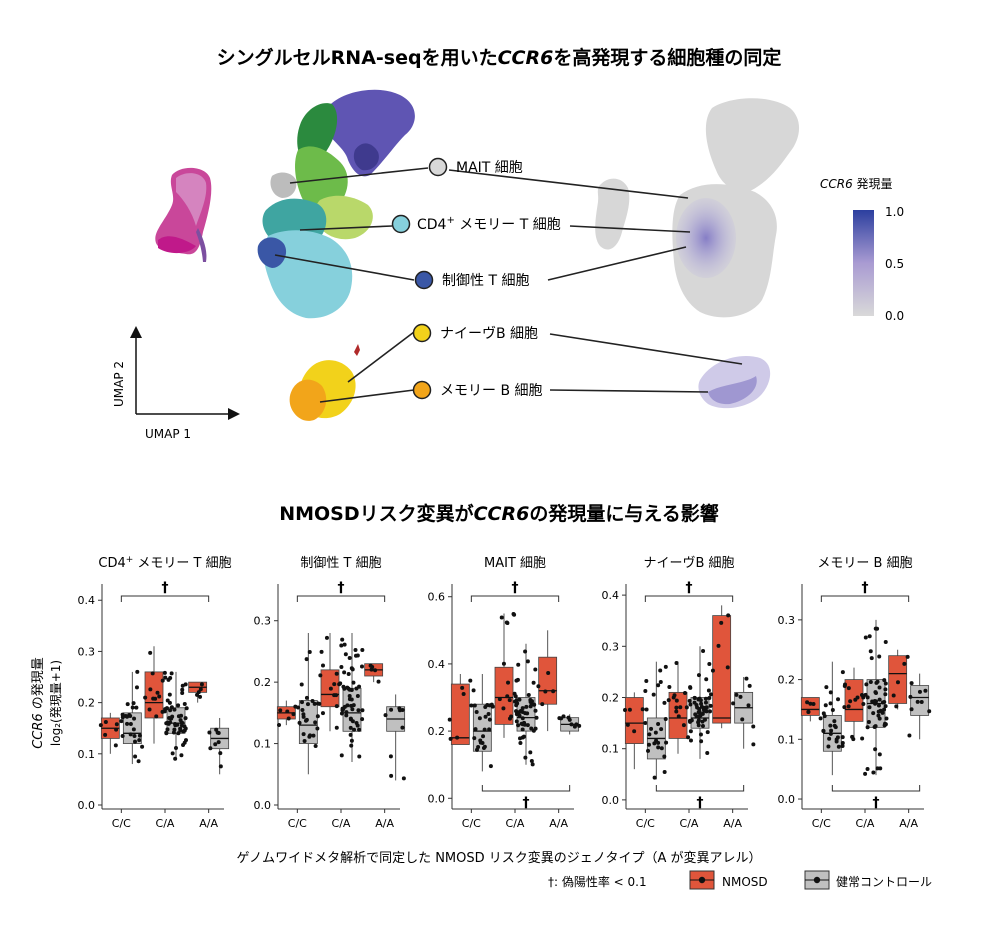 This screenshot has width=998, height=948. I want to click on legend-nmosd-dot, so click(702, 880).